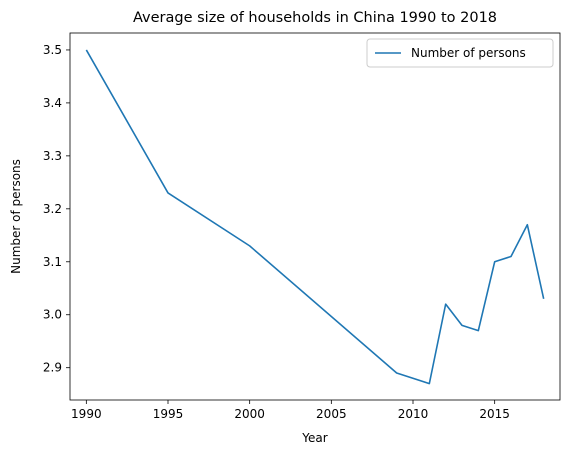 The height and width of the screenshot is (455, 567). Describe the element at coordinates (52, 262) in the screenshot. I see `y-tick-label: 3.1` at that location.